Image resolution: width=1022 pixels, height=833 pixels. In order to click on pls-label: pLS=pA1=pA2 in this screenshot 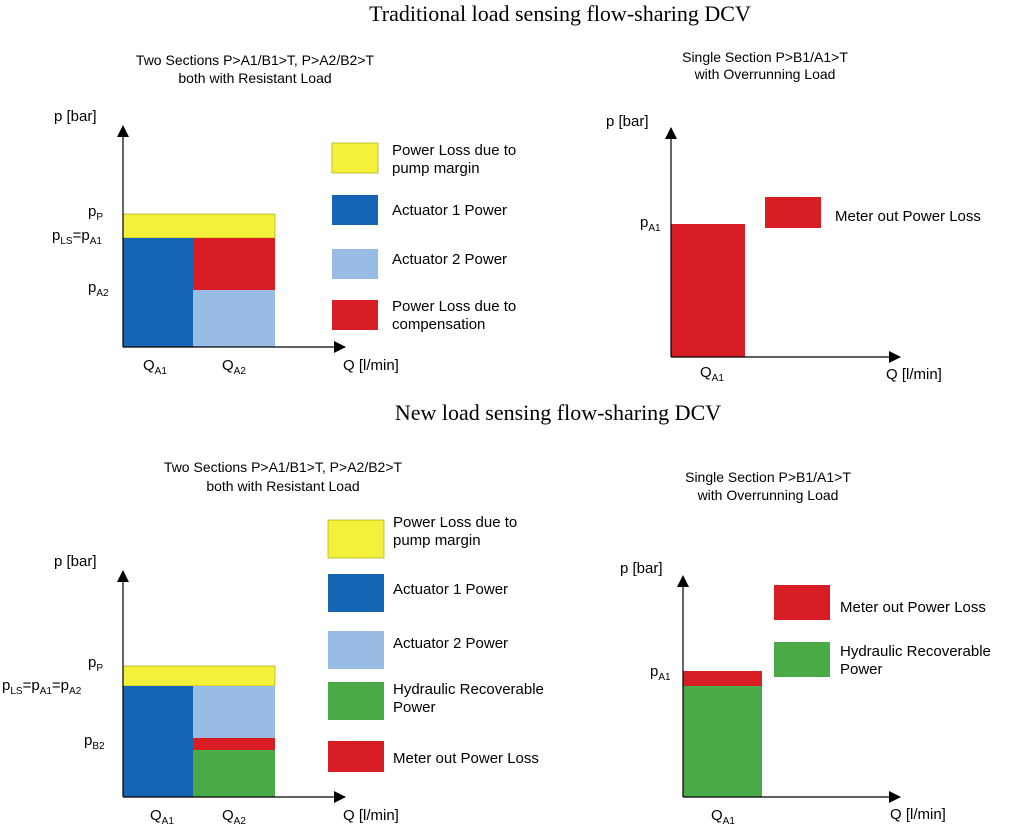, I will do `click(42, 687)`.